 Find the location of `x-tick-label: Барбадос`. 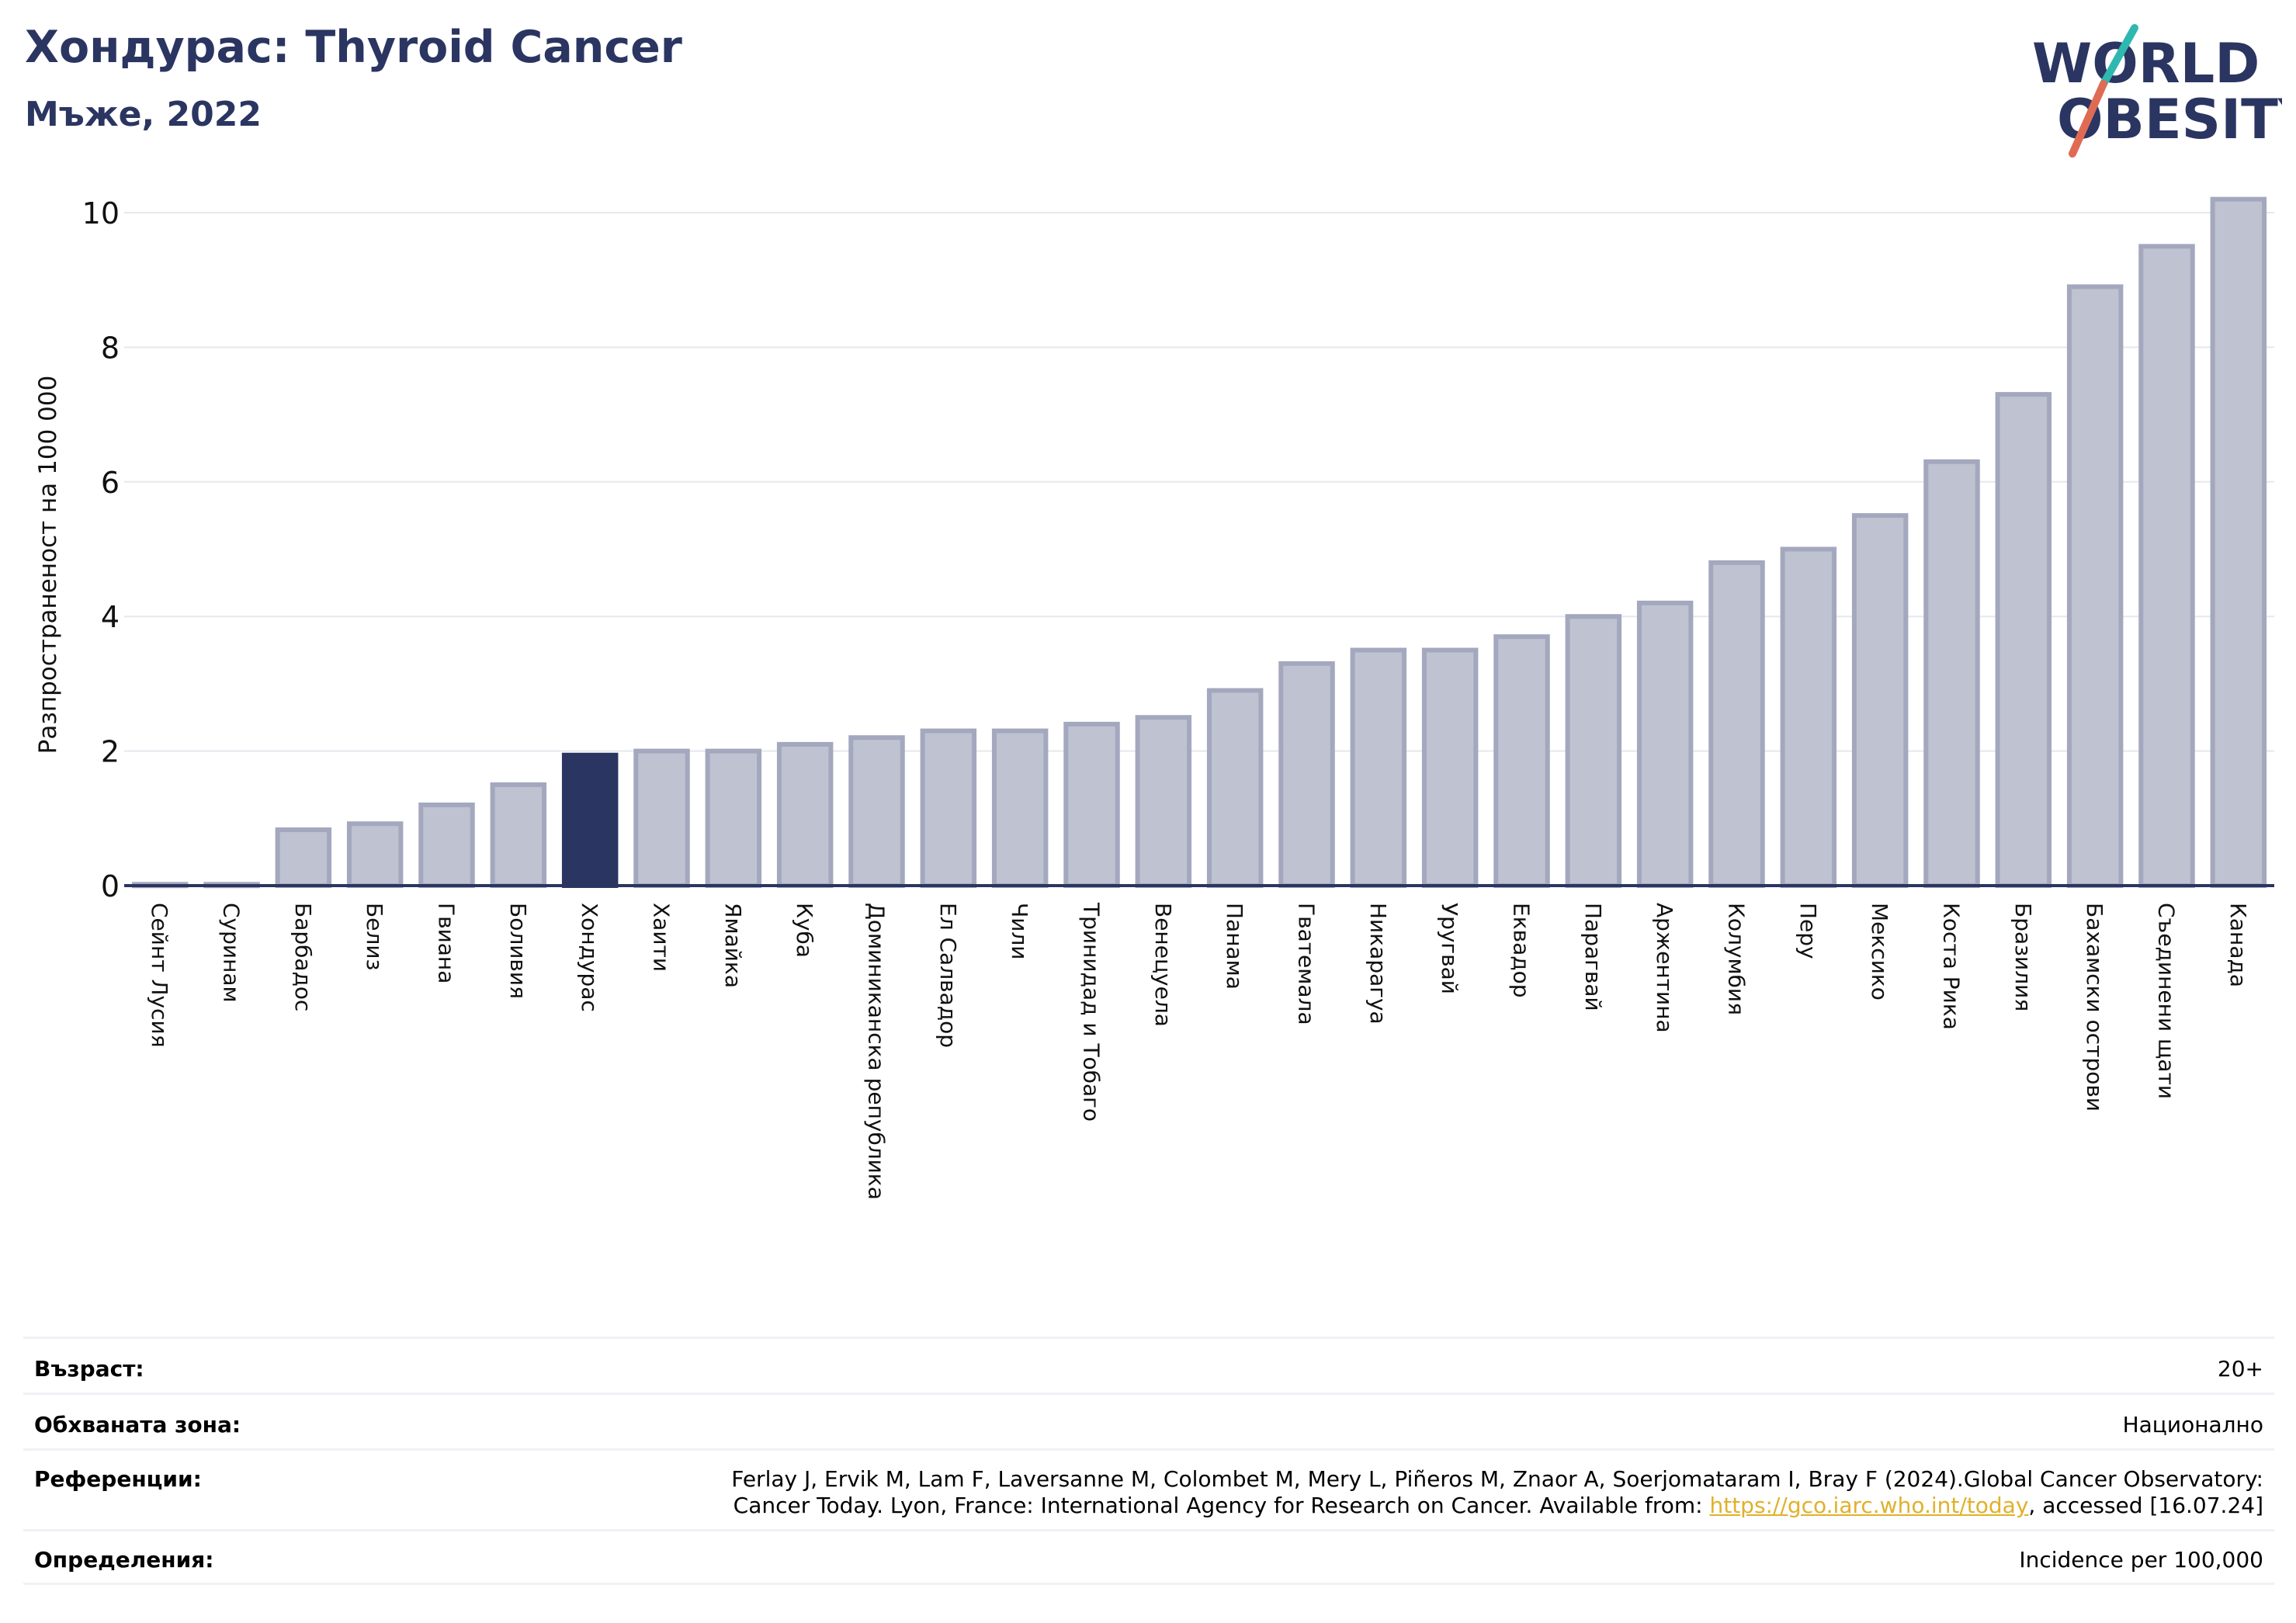

x-tick-label: Барбадос is located at coordinates (303, 957).